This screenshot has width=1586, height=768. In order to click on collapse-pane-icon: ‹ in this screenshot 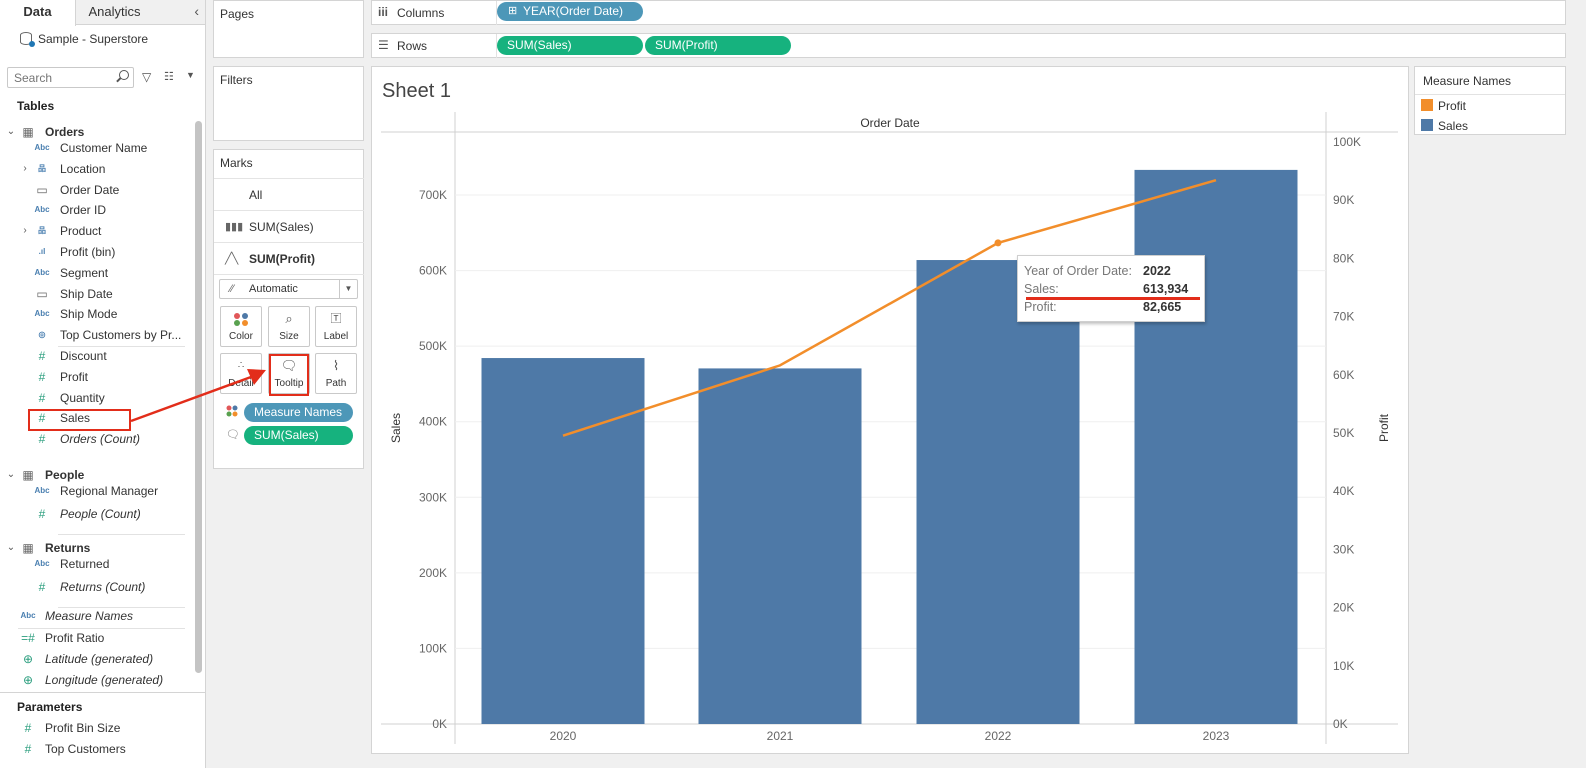, I will do `click(196, 11)`.